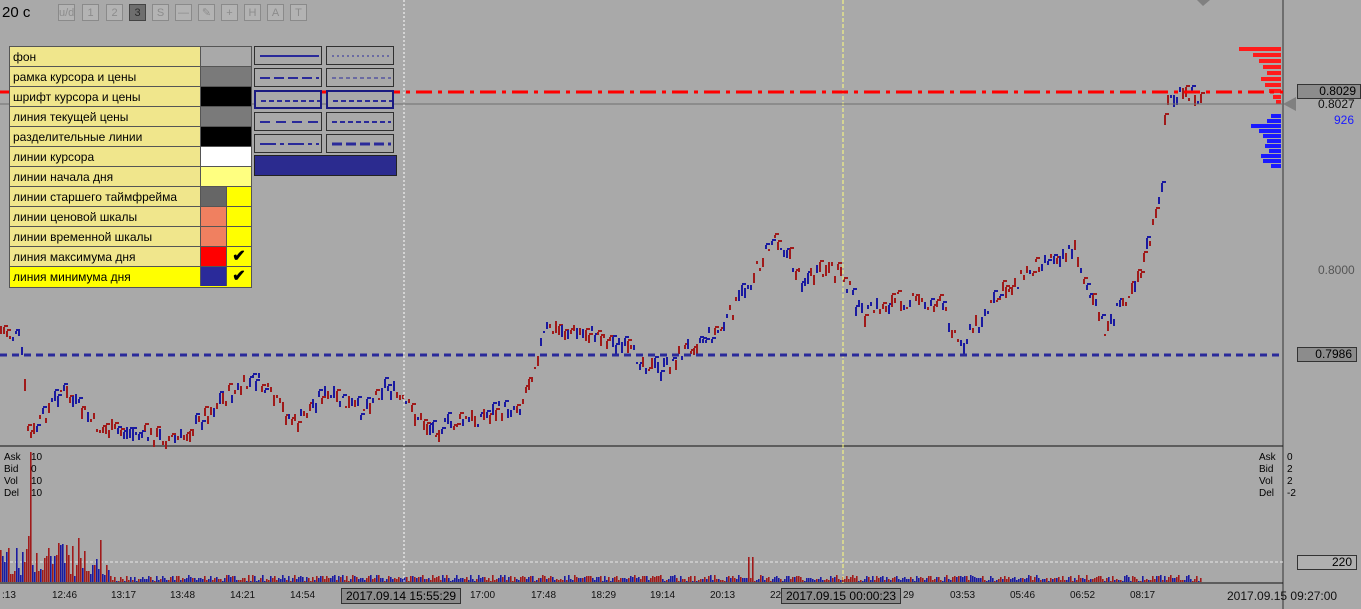 This screenshot has height=609, width=1361. I want to click on settings-row: линии начала дня, so click(130, 177).